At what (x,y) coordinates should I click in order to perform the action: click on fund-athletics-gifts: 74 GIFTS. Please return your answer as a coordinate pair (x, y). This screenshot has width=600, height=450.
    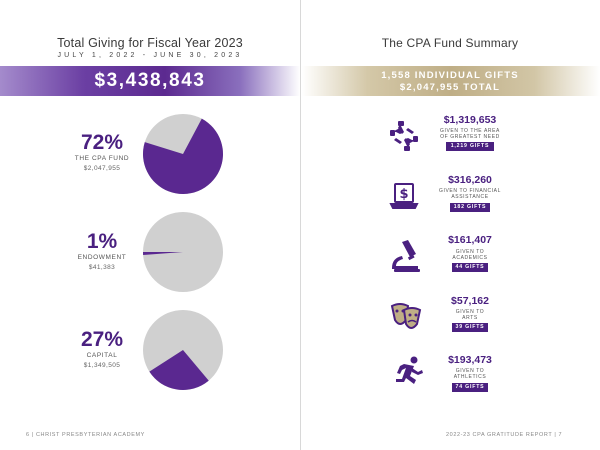
    Looking at the image, I should click on (470, 387).